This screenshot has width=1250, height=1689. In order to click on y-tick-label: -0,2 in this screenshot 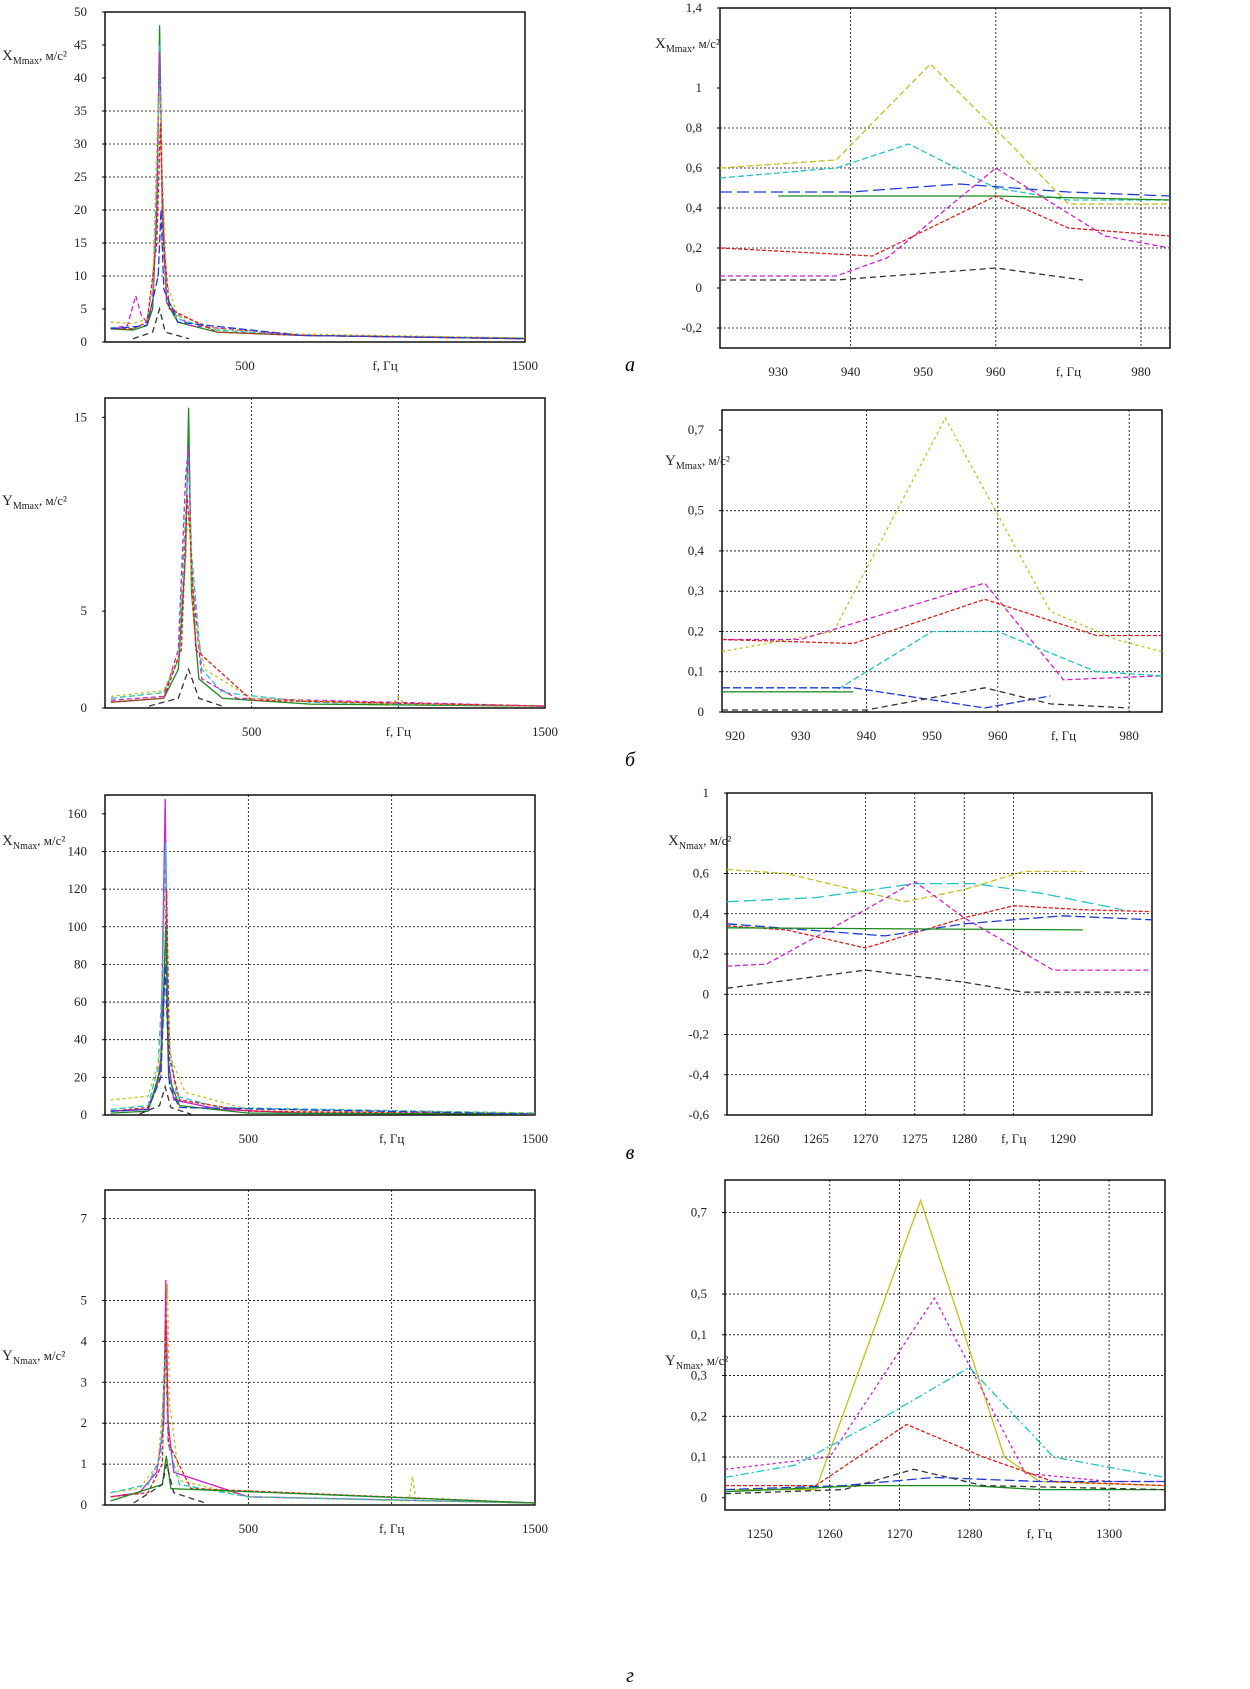, I will do `click(691, 327)`.